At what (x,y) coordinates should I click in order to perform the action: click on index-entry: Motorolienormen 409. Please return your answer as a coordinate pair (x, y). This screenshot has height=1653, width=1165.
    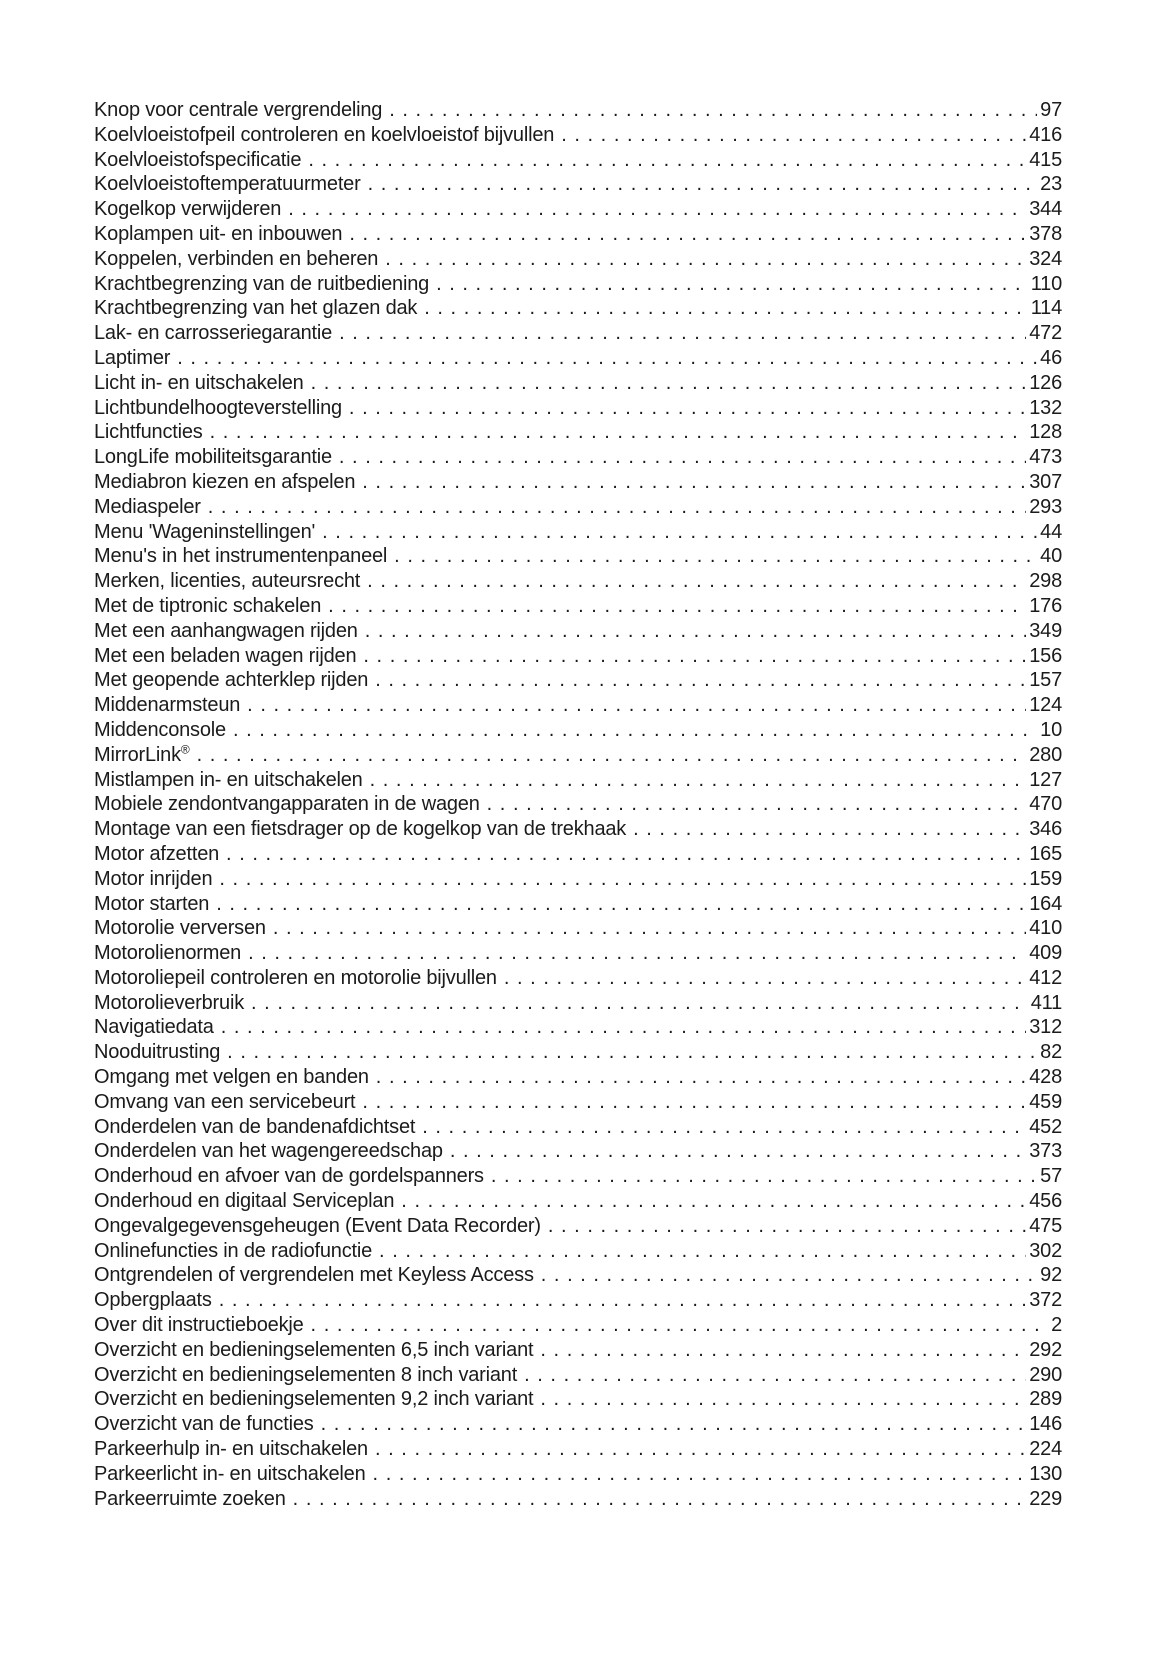
    Looking at the image, I should click on (578, 954).